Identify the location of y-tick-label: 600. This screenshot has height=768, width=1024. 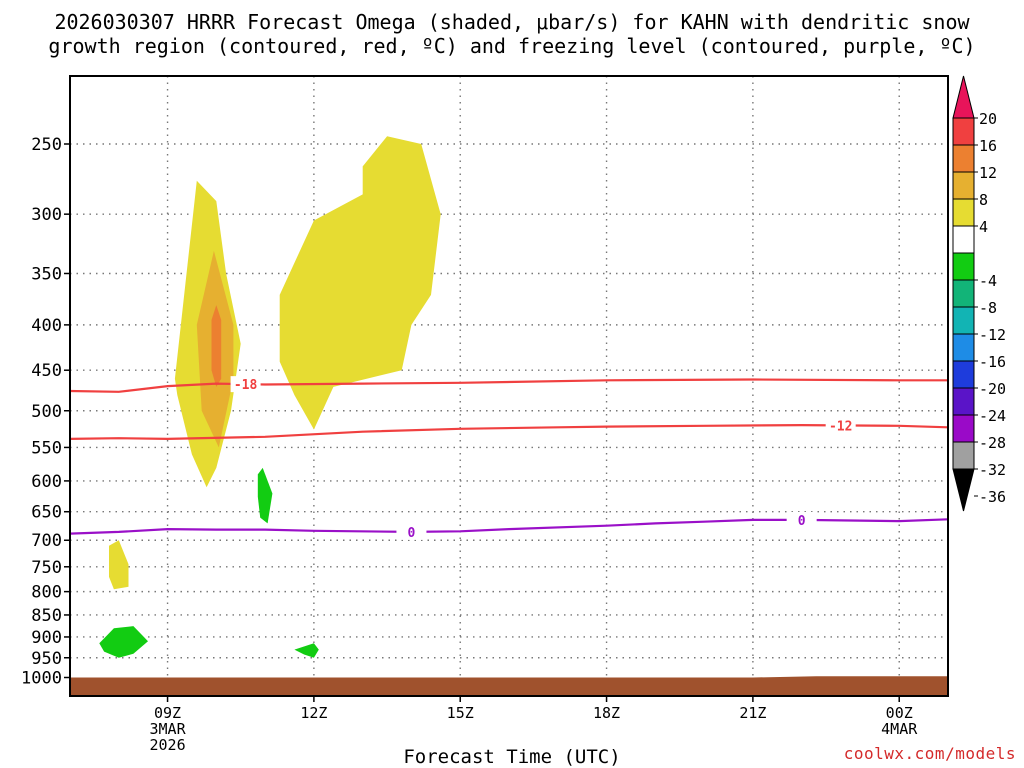
(46, 482).